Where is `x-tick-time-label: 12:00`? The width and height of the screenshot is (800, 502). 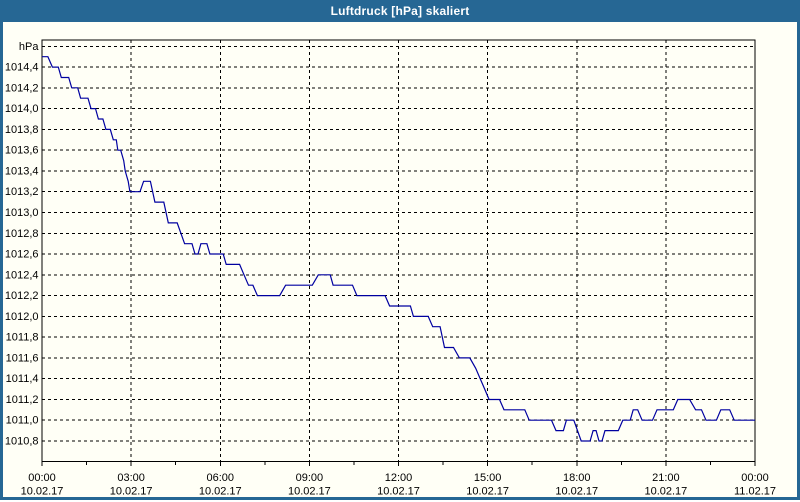
x-tick-time-label: 12:00 is located at coordinates (399, 478).